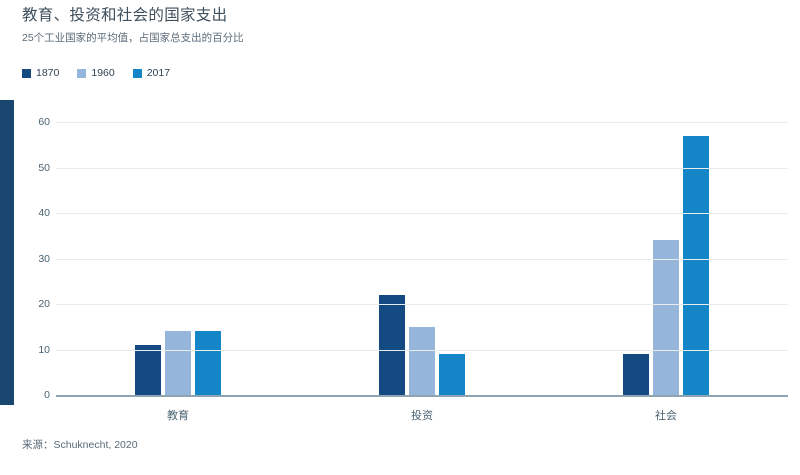 Image resolution: width=800 pixels, height=475 pixels. What do you see at coordinates (44, 213) in the screenshot?
I see `y-axis-tick-label: 40` at bounding box center [44, 213].